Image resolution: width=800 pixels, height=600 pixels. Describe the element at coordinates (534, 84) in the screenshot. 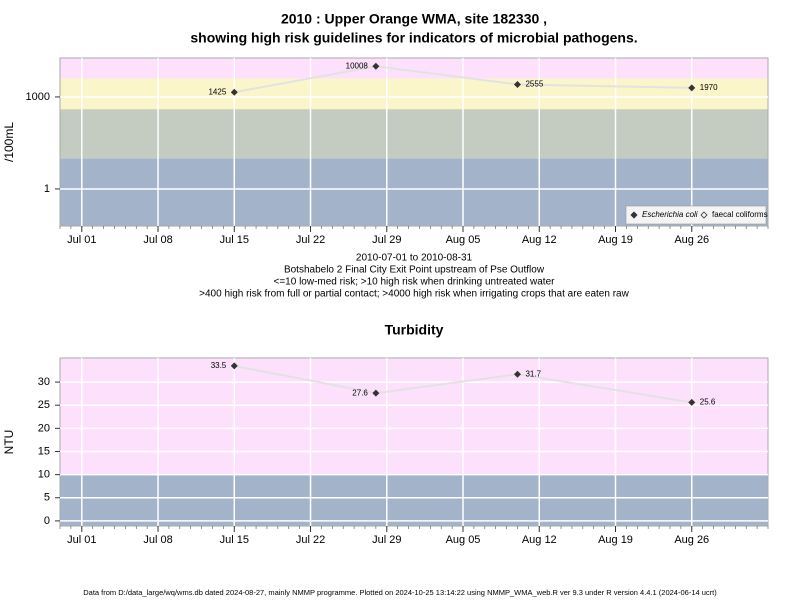

I see `value-label: 2555` at that location.